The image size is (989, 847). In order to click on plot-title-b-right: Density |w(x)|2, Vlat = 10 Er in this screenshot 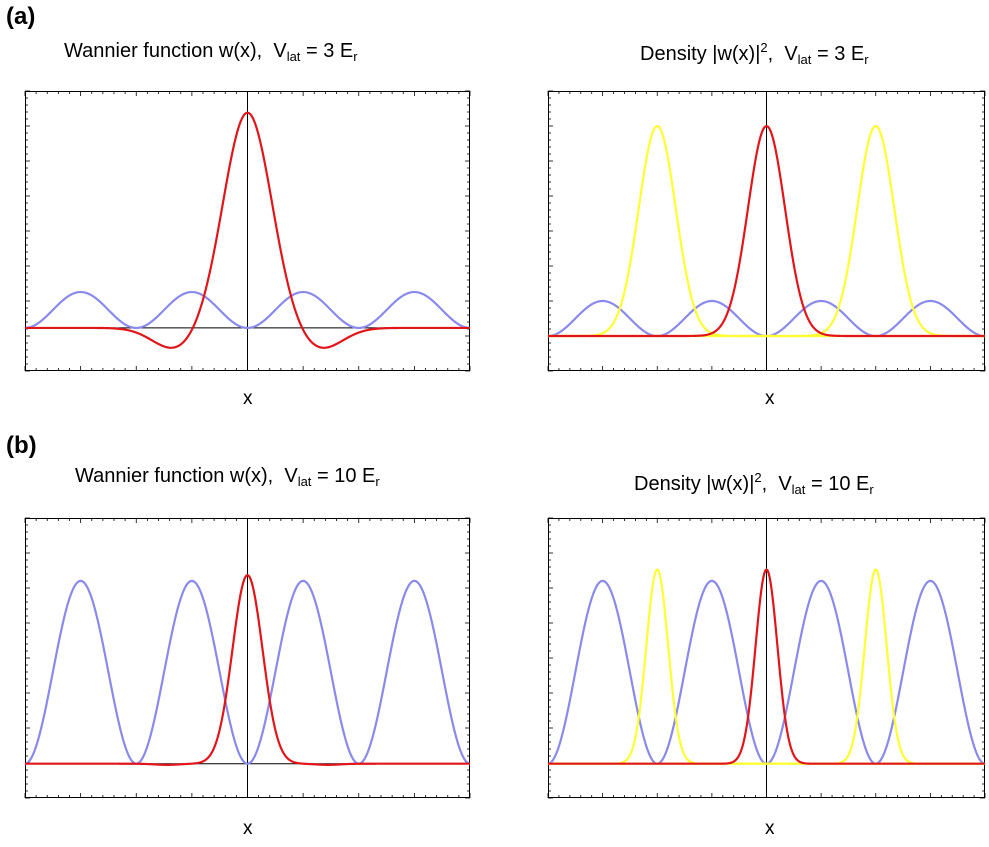, I will do `click(754, 483)`.